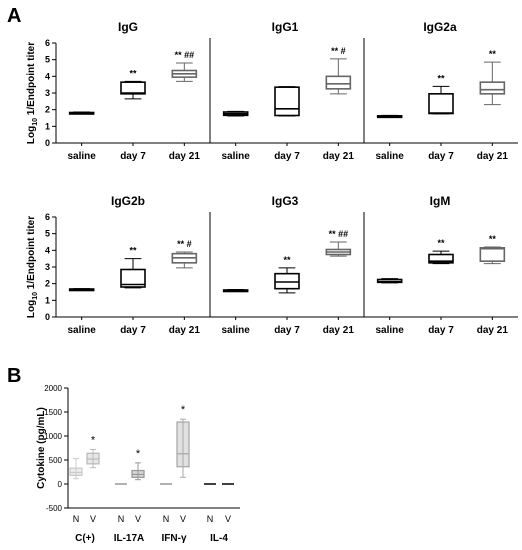 The width and height of the screenshot is (522, 550). What do you see at coordinates (76, 491) in the screenshot?
I see `box-N-C(+): N` at bounding box center [76, 491].